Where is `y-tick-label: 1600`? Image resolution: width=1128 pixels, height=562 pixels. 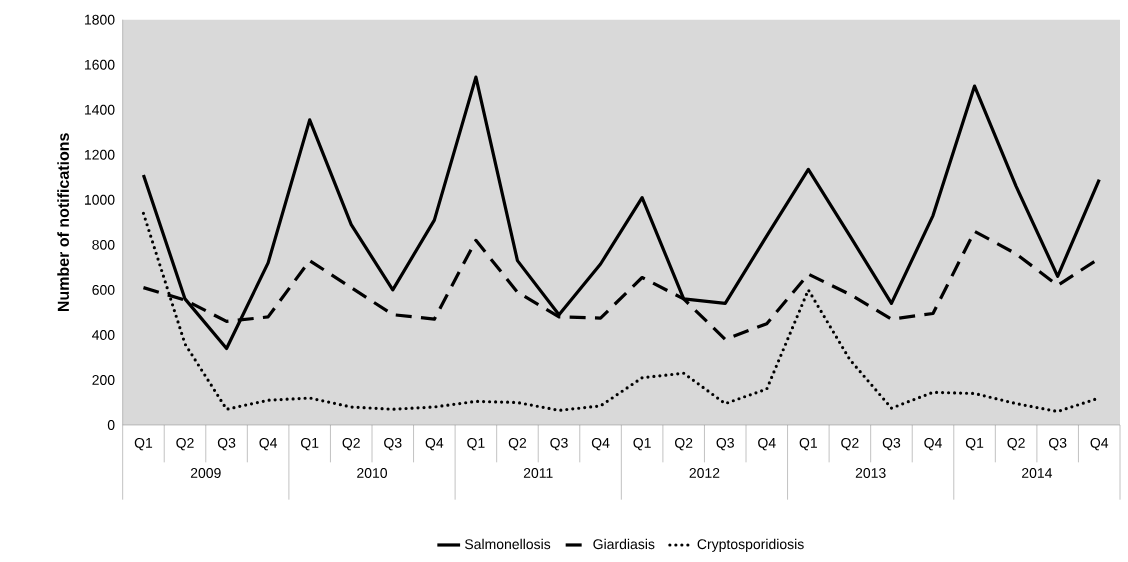 y-tick-label: 1600 is located at coordinates (99, 64).